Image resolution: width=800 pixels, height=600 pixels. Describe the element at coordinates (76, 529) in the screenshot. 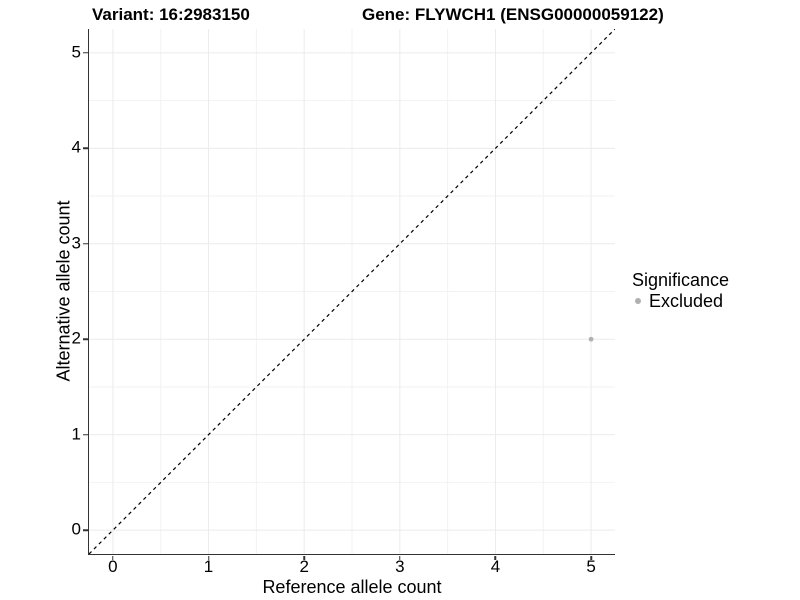

I see `y-tick-label: 0` at that location.